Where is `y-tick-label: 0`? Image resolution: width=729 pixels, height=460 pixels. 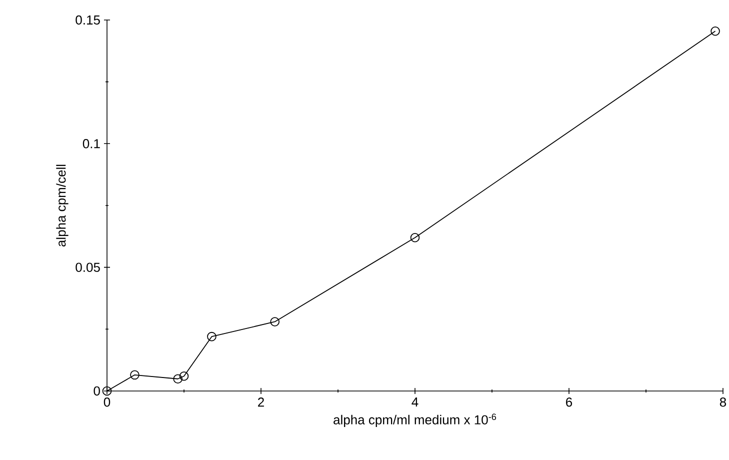
y-tick-label: 0 is located at coordinates (97, 391).